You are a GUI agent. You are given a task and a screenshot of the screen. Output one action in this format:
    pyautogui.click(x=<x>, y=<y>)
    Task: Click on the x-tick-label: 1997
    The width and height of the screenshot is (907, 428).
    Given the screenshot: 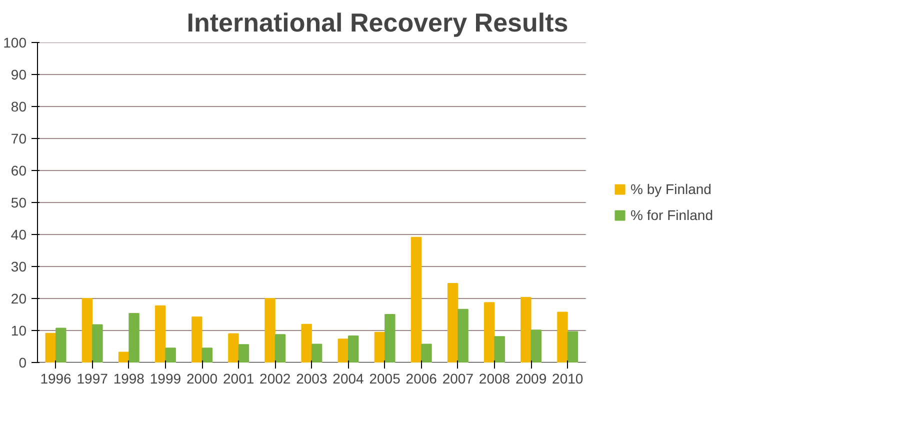 What is the action you would take?
    pyautogui.click(x=92, y=378)
    